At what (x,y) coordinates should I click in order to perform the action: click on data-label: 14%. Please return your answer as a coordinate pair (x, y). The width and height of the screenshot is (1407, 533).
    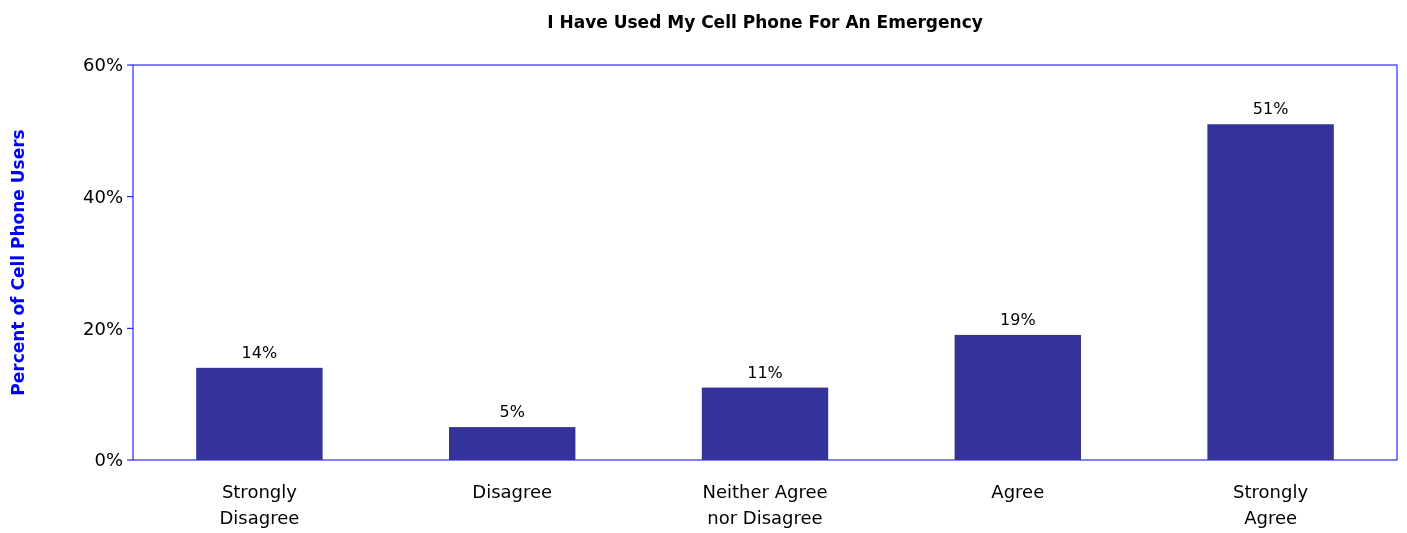
    Looking at the image, I should click on (259, 352).